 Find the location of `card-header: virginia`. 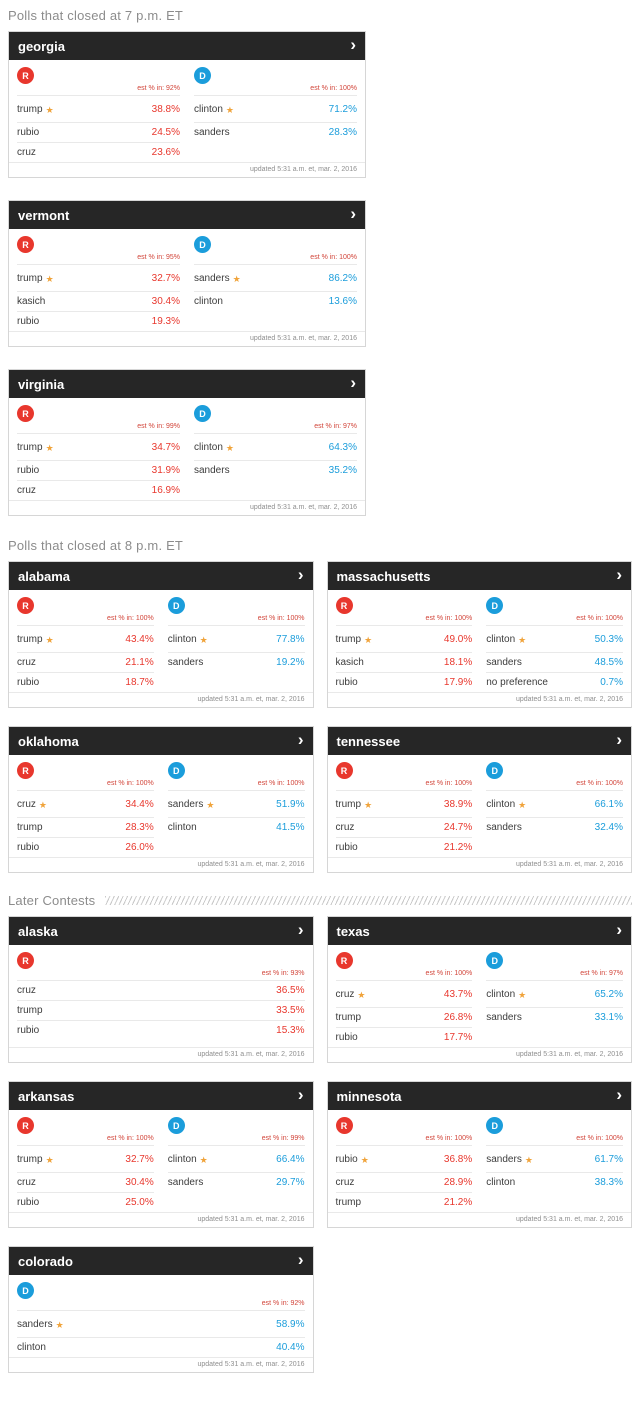

card-header: virginia is located at coordinates (187, 384).